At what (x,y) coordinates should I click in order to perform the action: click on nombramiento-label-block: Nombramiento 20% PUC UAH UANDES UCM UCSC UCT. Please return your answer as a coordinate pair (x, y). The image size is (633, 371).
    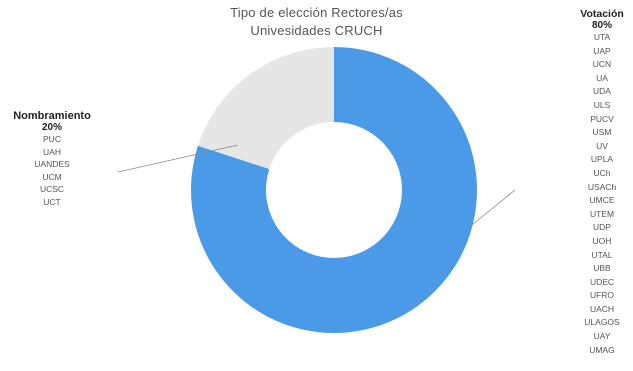
    Looking at the image, I should click on (52, 159).